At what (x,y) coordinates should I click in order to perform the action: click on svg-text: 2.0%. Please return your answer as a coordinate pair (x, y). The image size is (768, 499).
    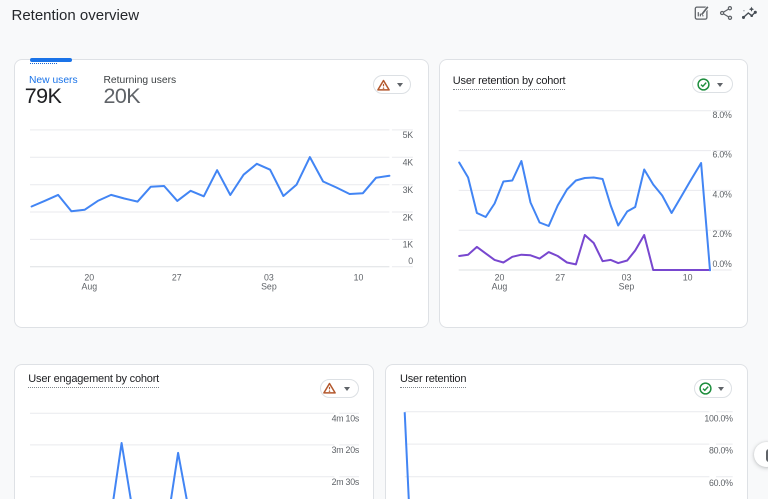
    Looking at the image, I should click on (722, 234).